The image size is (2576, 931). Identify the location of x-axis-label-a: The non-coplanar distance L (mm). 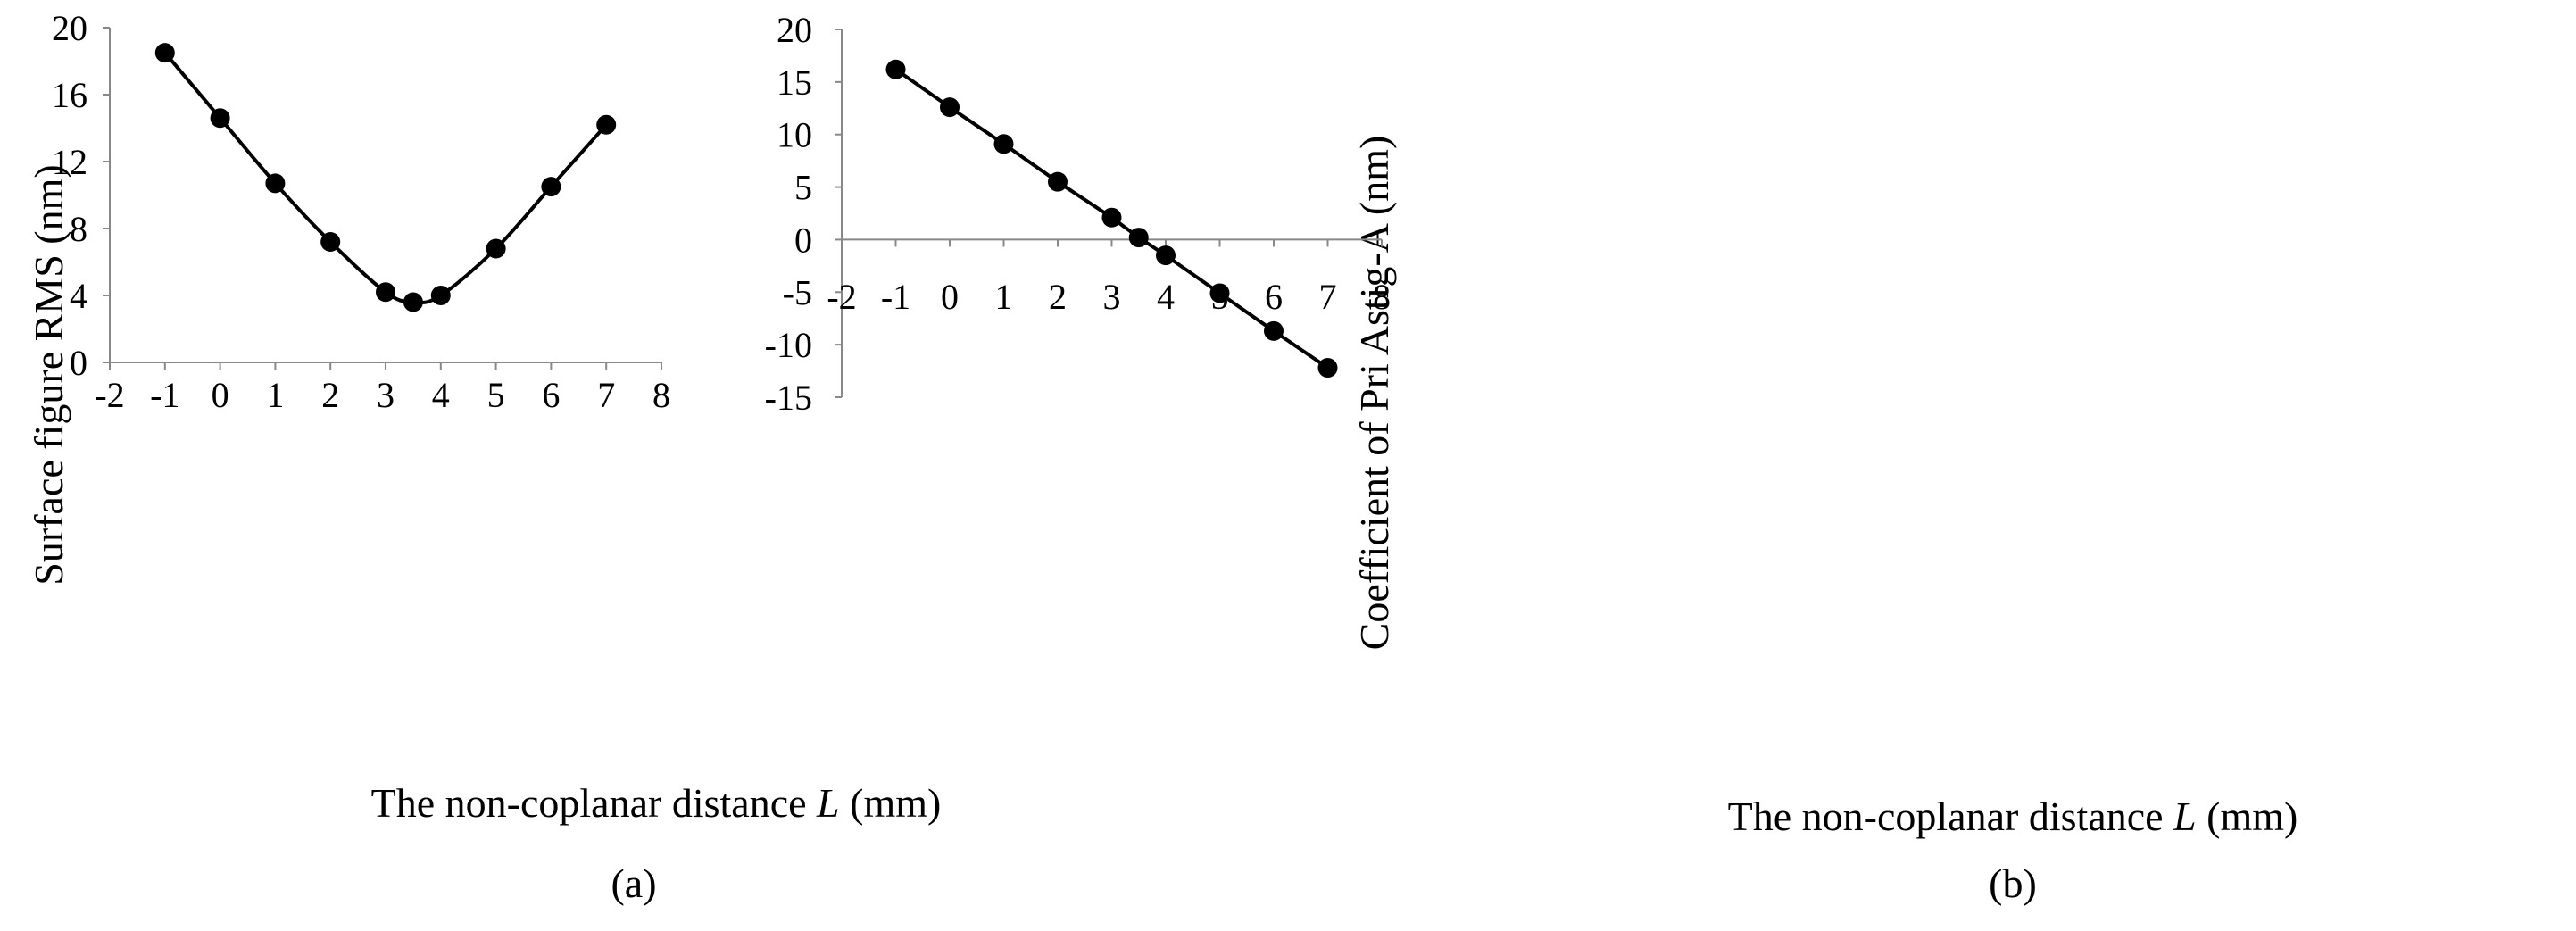
(657, 803).